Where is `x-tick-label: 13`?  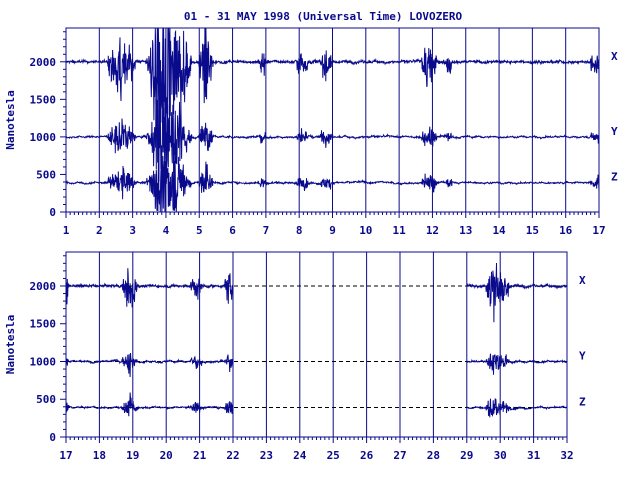 x-tick-label: 13 is located at coordinates (465, 230).